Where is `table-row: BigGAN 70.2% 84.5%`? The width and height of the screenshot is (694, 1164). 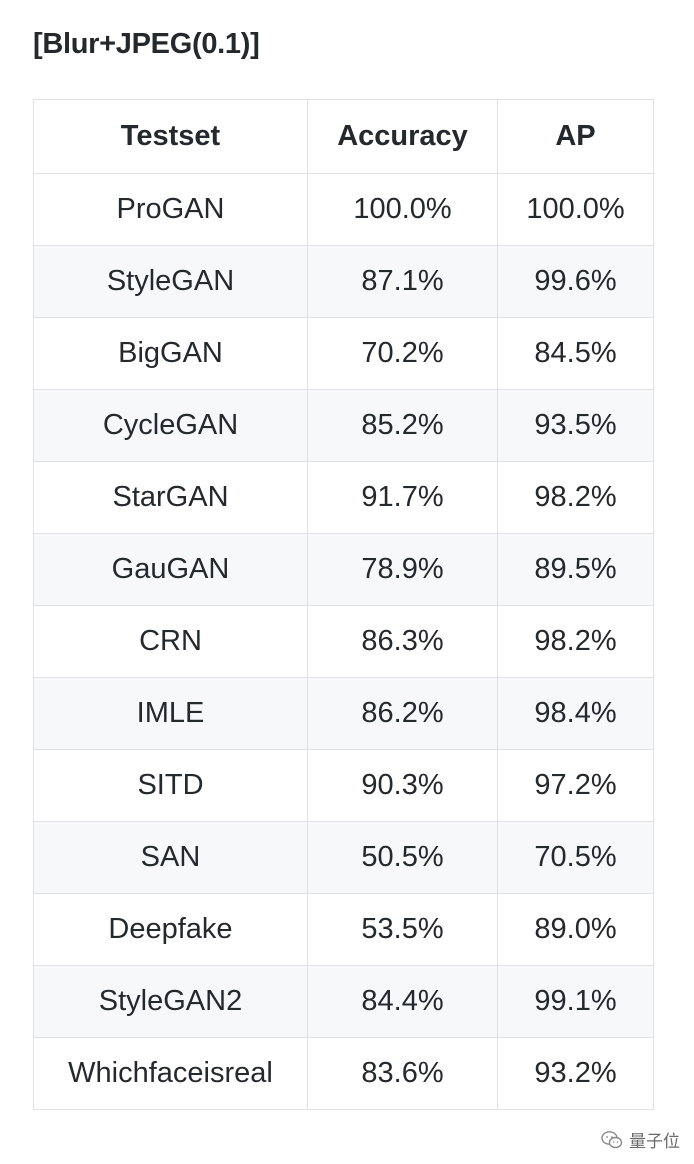
table-row: BigGAN 70.2% 84.5% is located at coordinates (343, 353).